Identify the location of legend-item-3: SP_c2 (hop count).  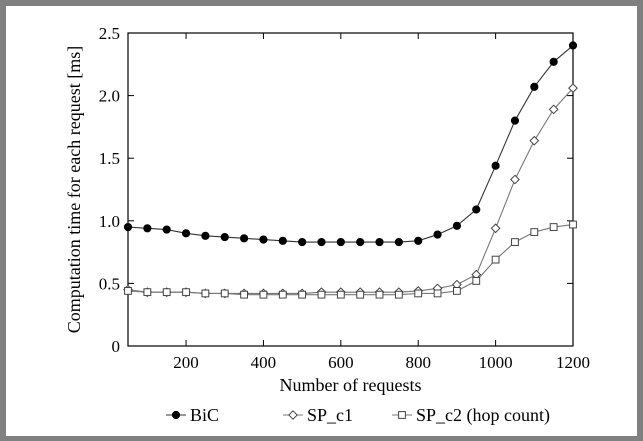
(471, 415).